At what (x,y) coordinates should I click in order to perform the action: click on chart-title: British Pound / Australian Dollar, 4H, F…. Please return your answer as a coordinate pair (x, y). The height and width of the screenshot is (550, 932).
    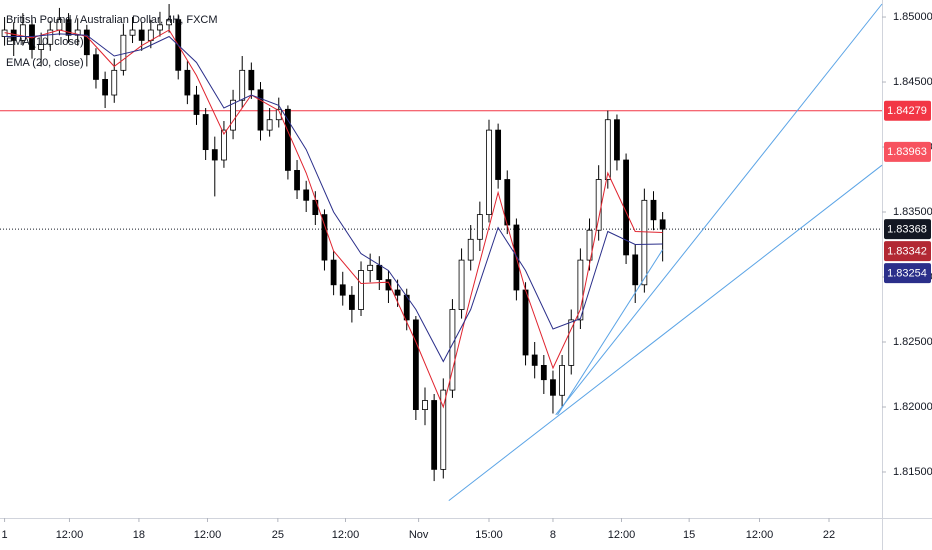
    Looking at the image, I should click on (112, 20).